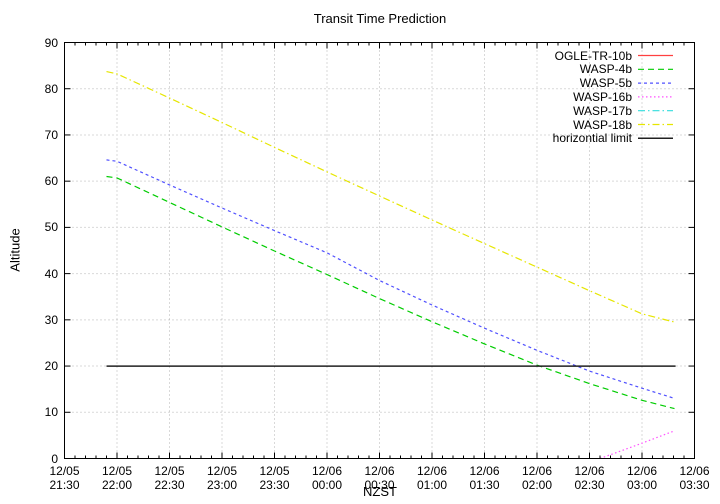  What do you see at coordinates (379, 478) in the screenshot?
I see `x-tick-label: 12/06 00:30` at bounding box center [379, 478].